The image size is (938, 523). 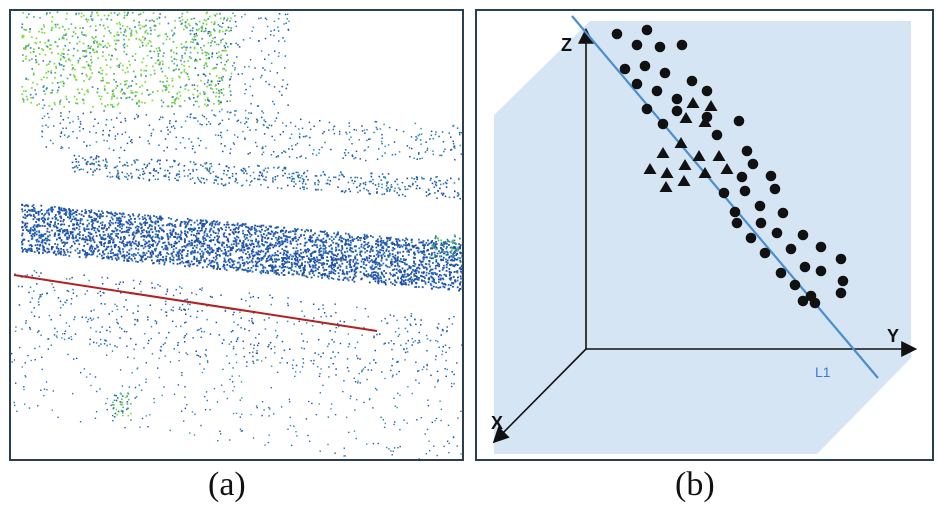 I want to click on x-axis, so click(x=539, y=396).